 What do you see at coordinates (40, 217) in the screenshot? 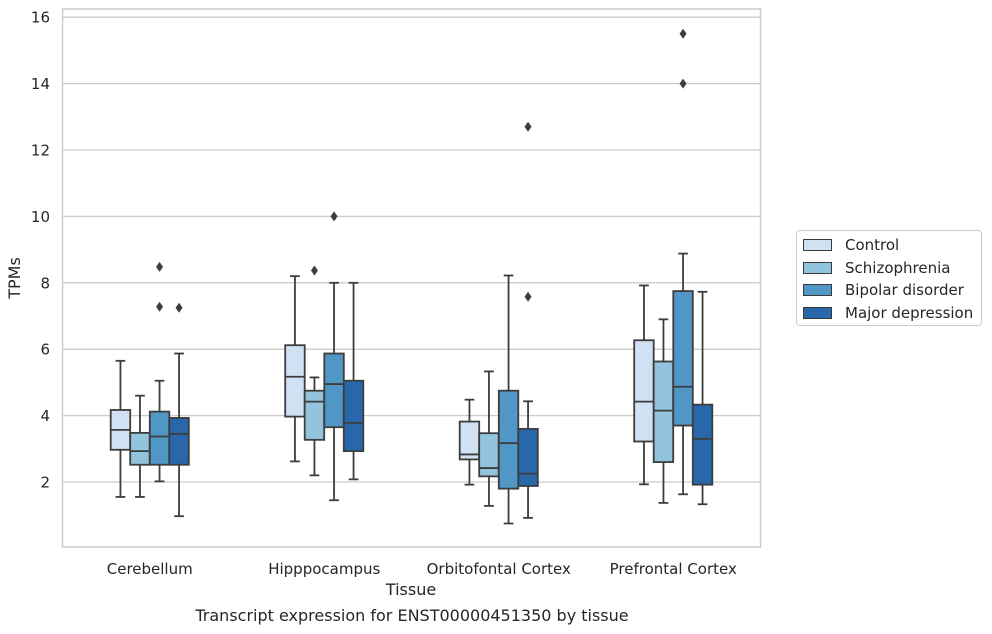
I see `y-tick-label: 10` at bounding box center [40, 217].